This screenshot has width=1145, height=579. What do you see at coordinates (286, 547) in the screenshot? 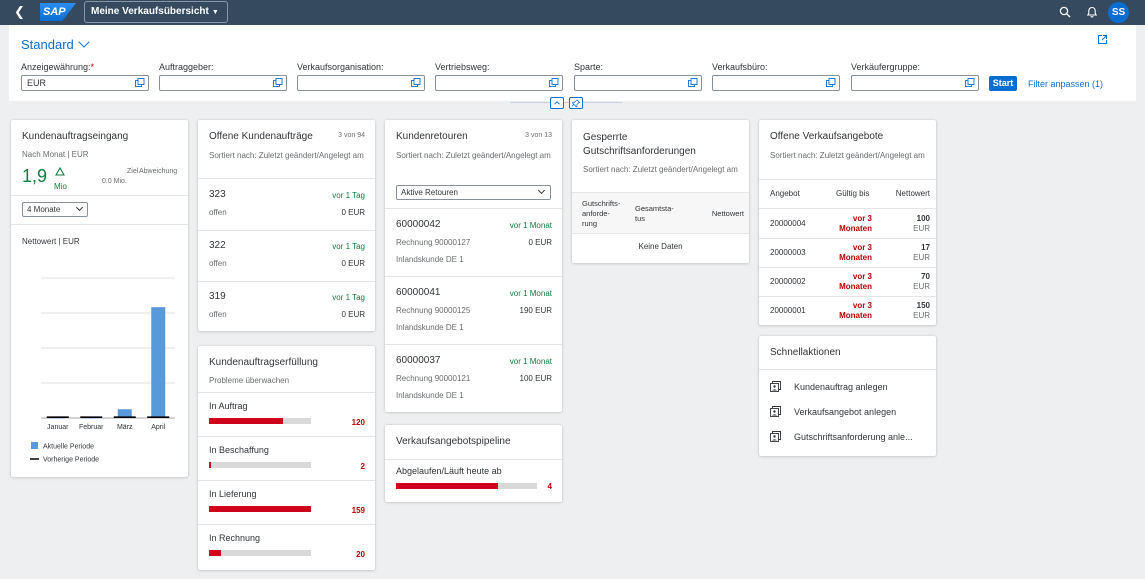
I see `fulfillment-row: In Rechnung 20` at bounding box center [286, 547].